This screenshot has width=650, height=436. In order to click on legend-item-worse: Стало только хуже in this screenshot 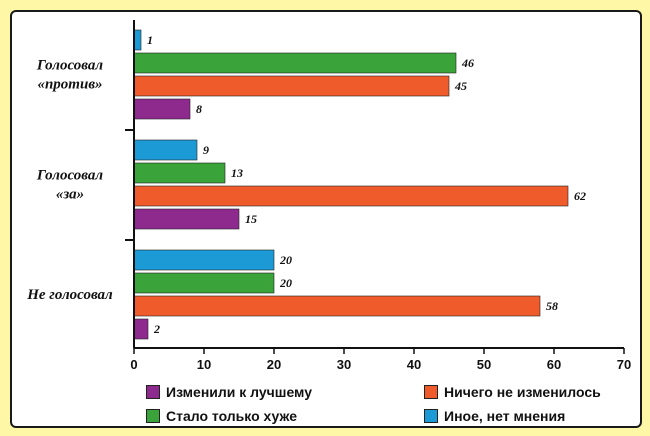, I will do `click(221, 416)`.